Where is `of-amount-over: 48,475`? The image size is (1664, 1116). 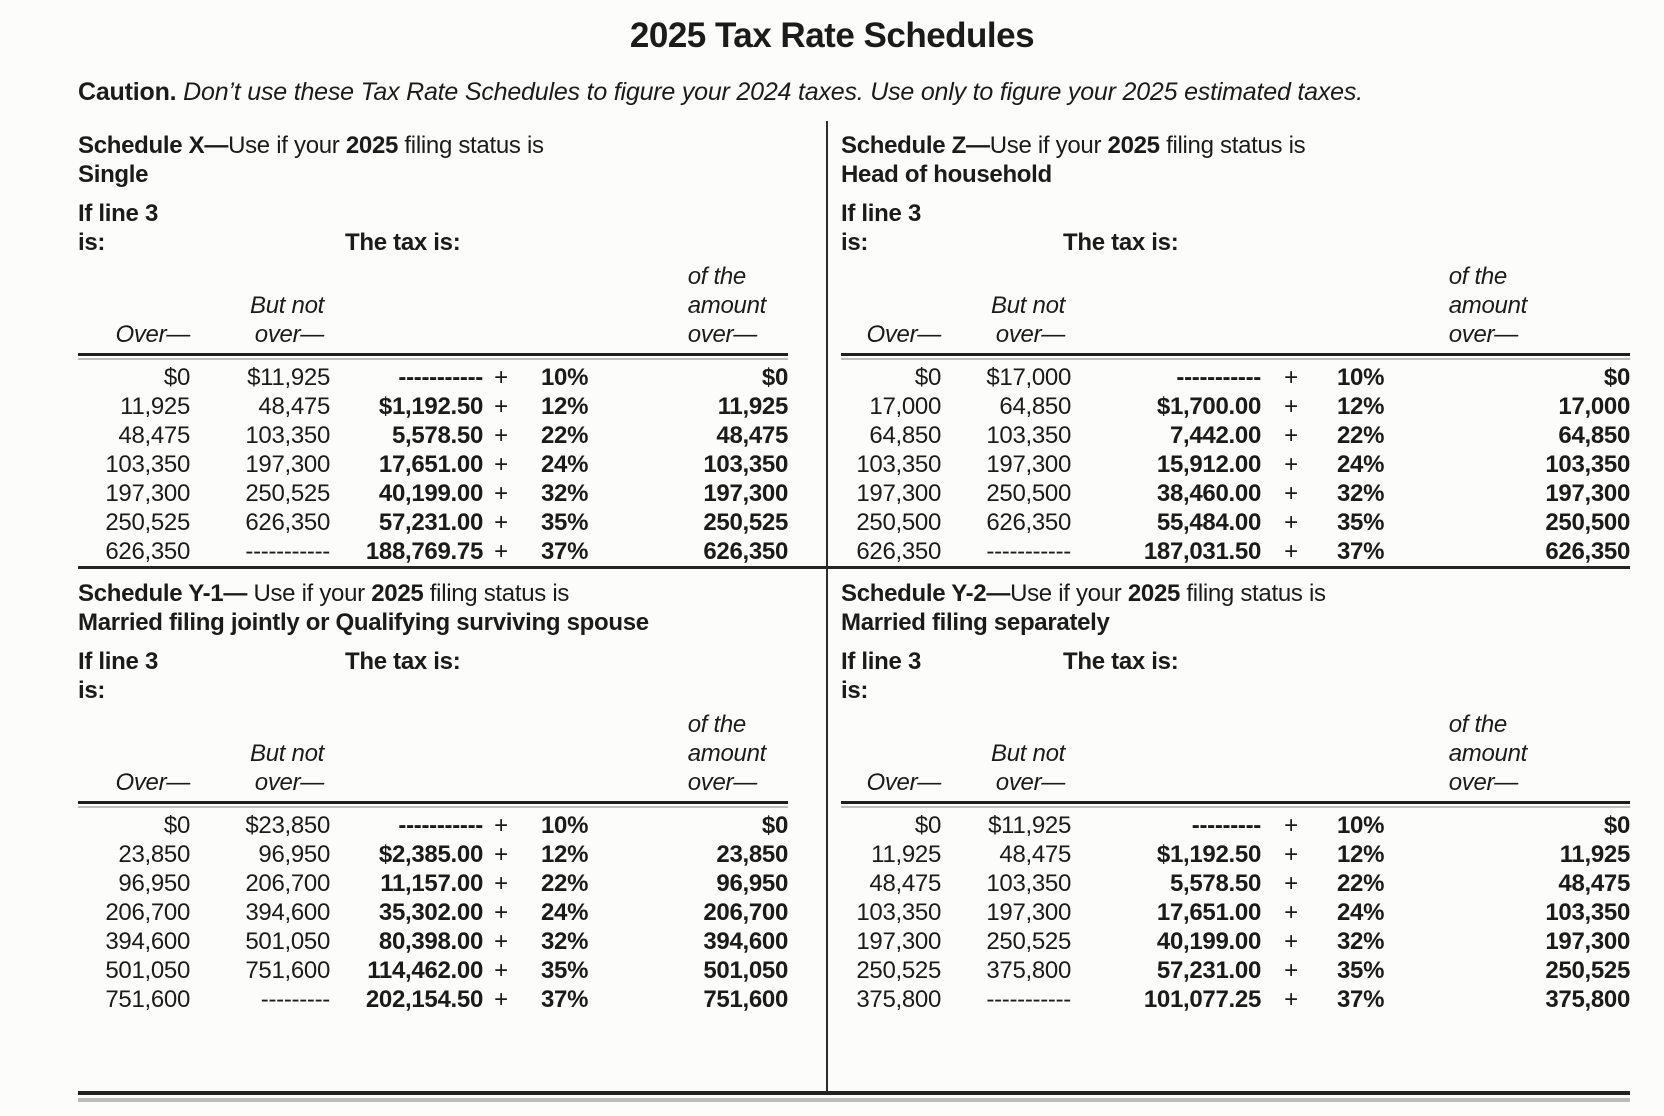 of-amount-over: 48,475 is located at coordinates (1594, 883).